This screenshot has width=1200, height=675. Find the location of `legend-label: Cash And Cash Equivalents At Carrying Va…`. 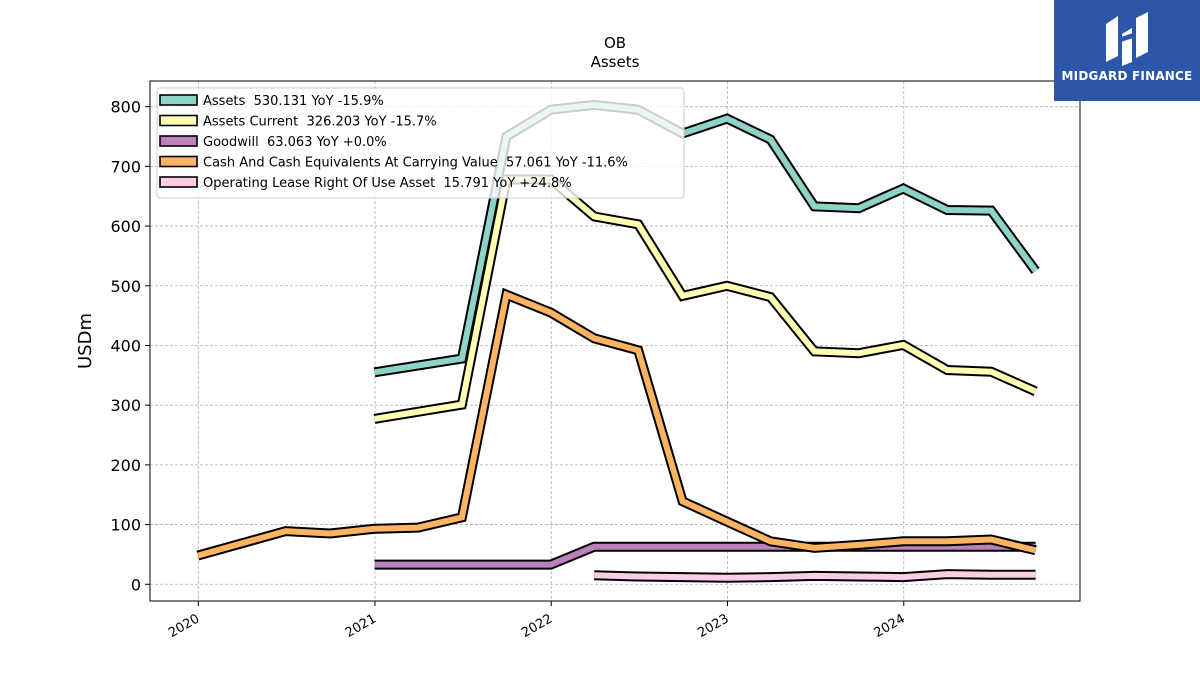

legend-label: Cash And Cash Equivalents At Carrying Va… is located at coordinates (415, 163).